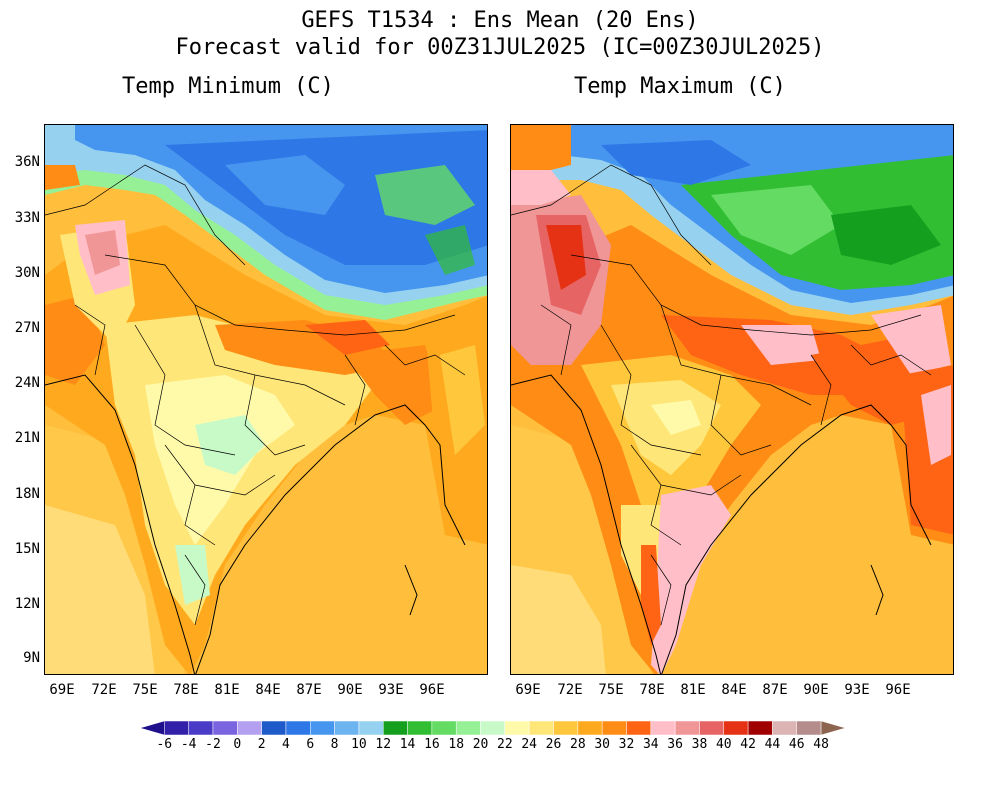 The image size is (1000, 800). I want to click on colorbar-label: 38, so click(699, 744).